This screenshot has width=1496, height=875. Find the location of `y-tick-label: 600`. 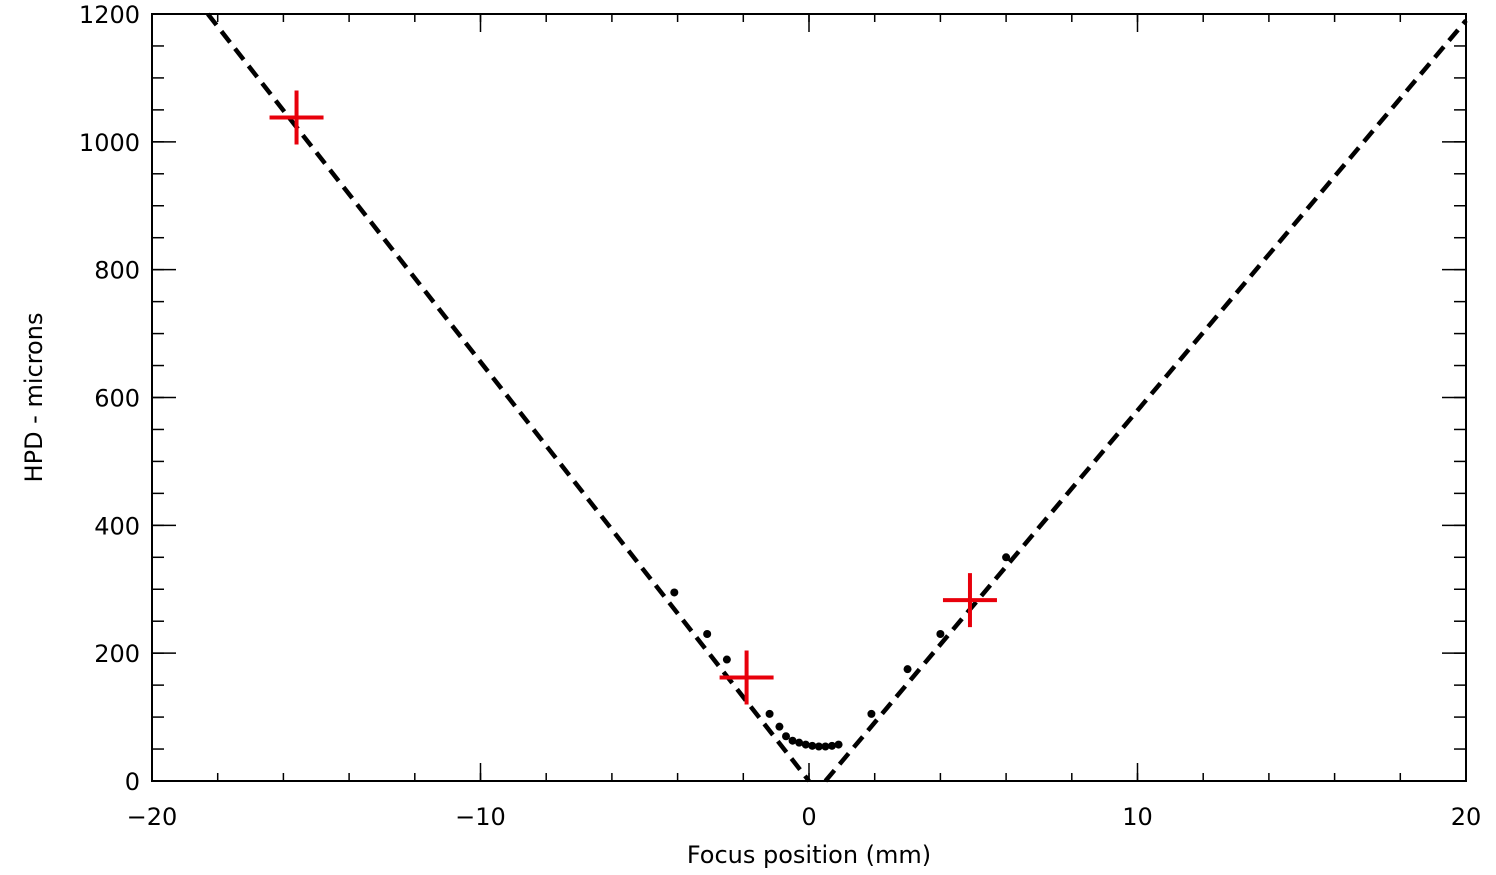

y-tick-label: 600 is located at coordinates (117, 399).